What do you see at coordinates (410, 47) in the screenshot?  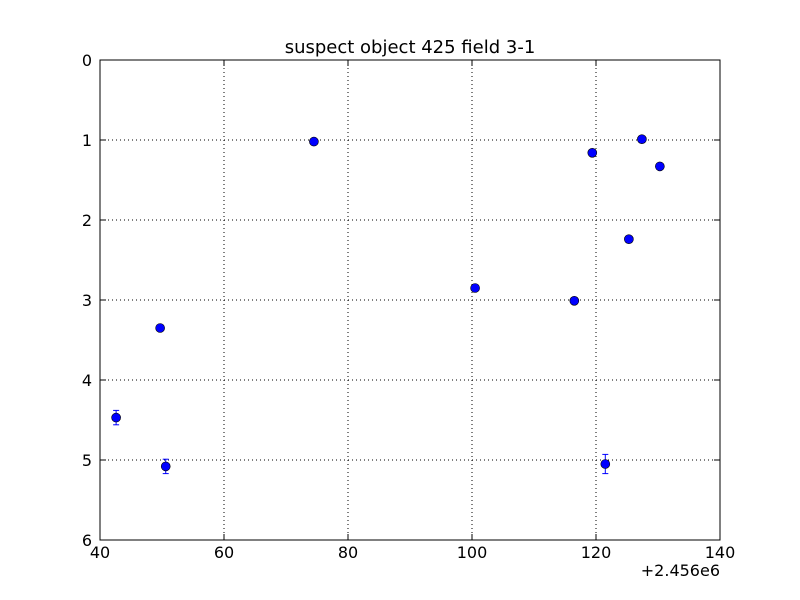 I see `chart-title: suspect object 425 field 3-1` at bounding box center [410, 47].